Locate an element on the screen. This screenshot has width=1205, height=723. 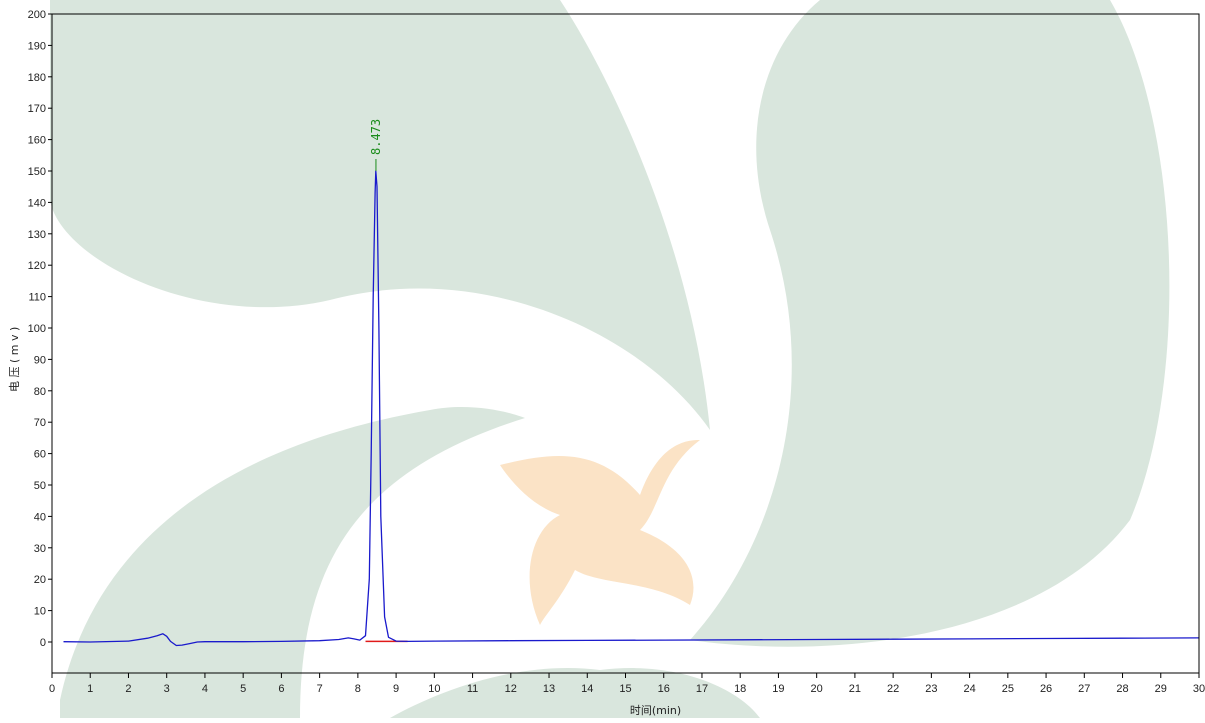
x-tick-label: 7 is located at coordinates (320, 689).